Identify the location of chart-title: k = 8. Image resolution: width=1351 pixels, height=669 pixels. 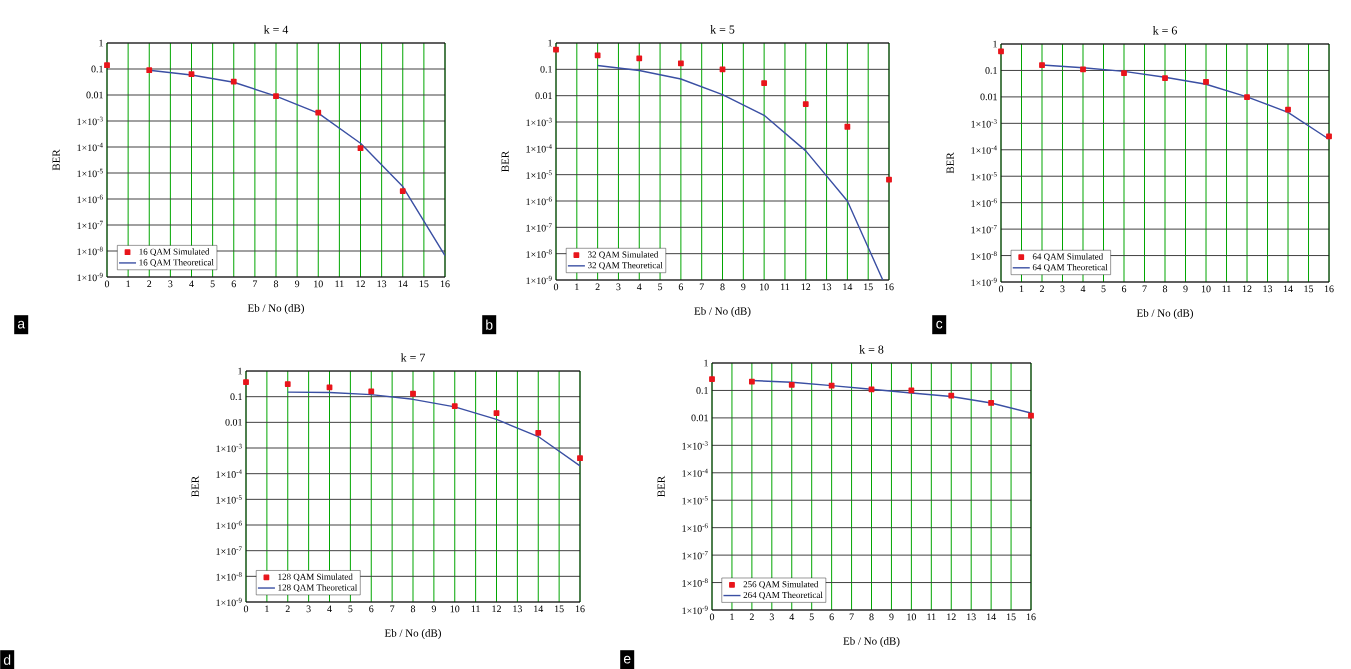
(871, 349).